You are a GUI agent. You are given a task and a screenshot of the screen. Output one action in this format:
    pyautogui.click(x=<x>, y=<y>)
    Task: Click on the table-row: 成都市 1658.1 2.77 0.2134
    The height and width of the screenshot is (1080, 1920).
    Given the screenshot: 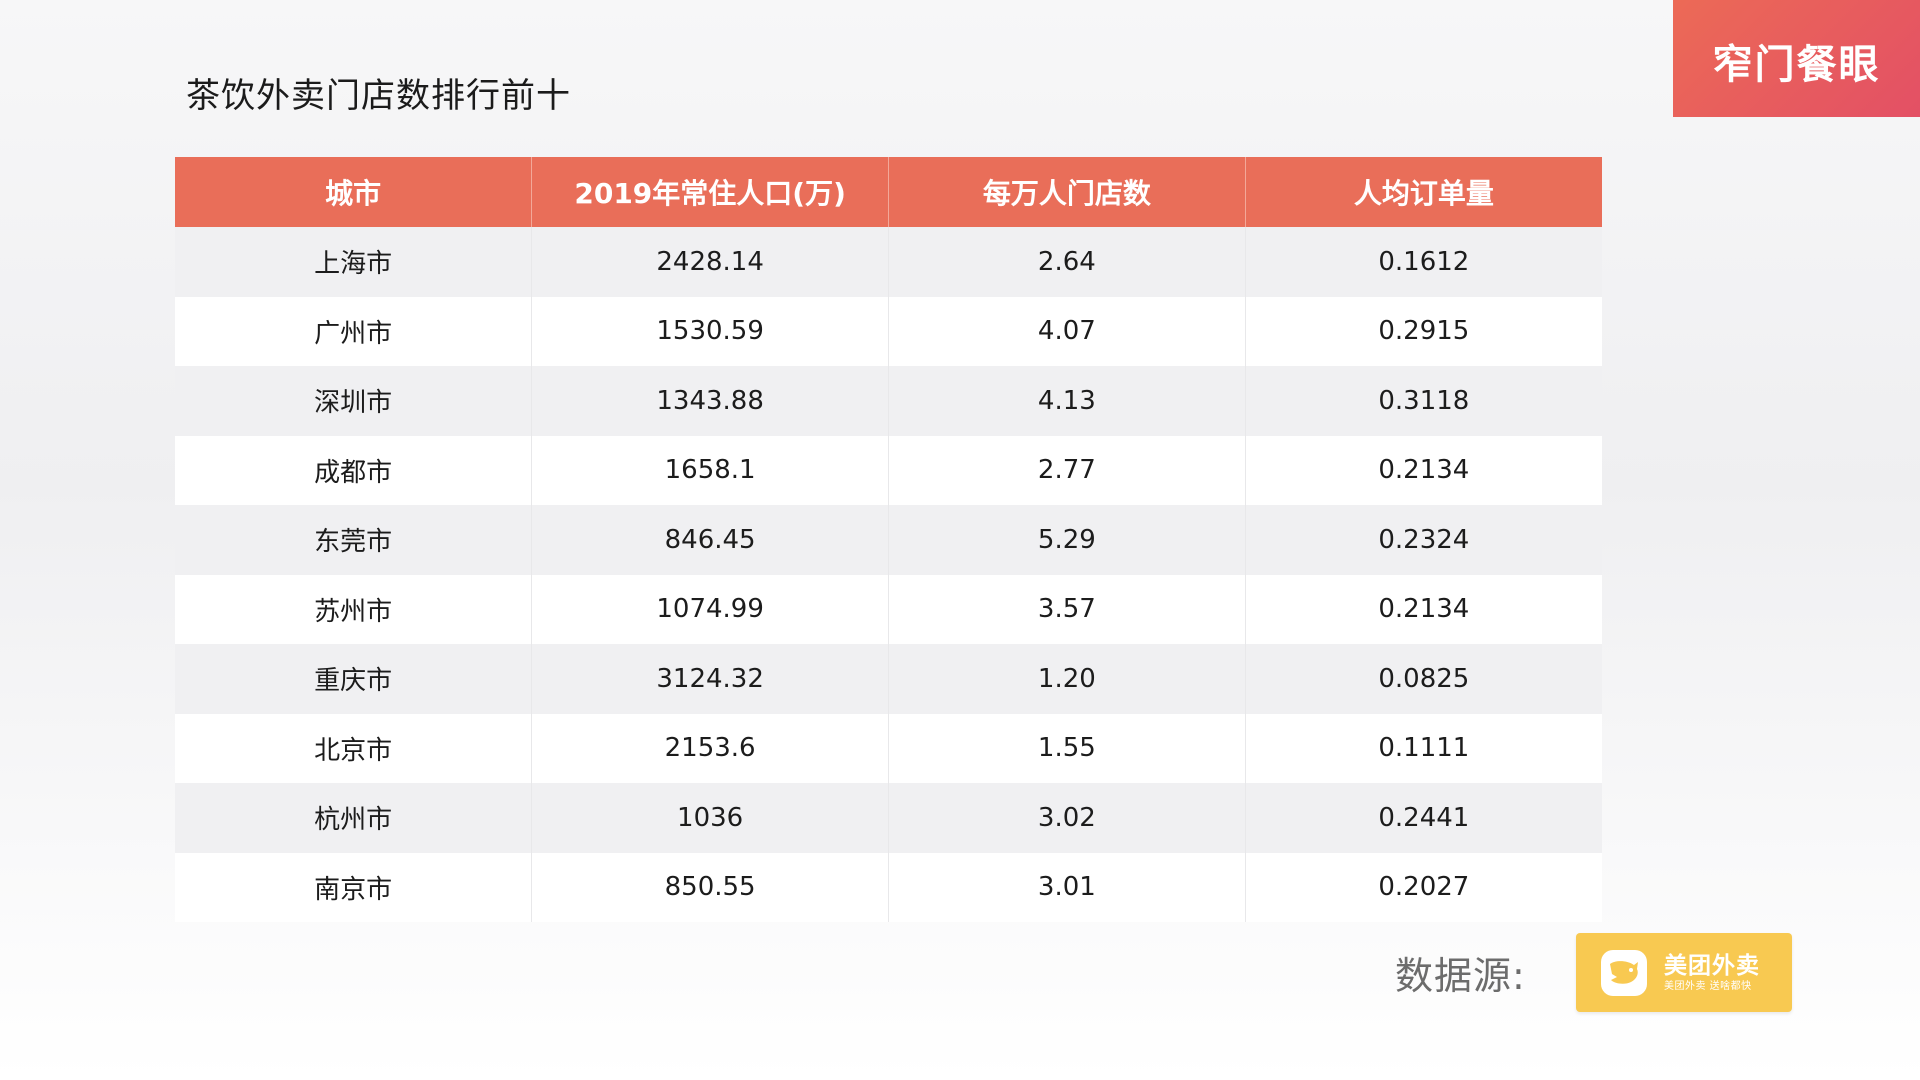 What is the action you would take?
    pyautogui.click(x=888, y=470)
    